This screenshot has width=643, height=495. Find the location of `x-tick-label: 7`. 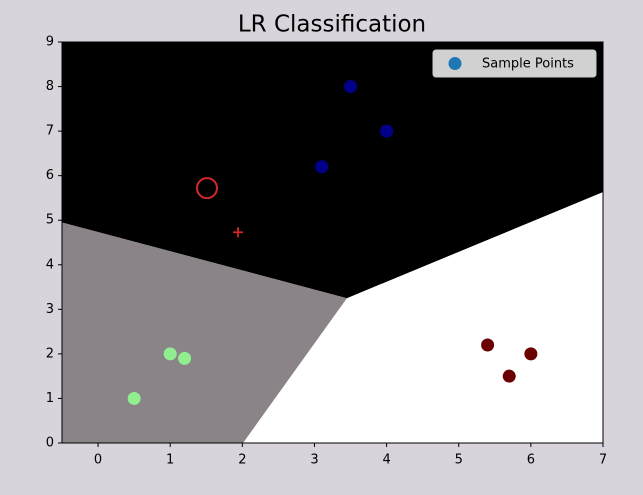

x-tick-label: 7 is located at coordinates (603, 460).